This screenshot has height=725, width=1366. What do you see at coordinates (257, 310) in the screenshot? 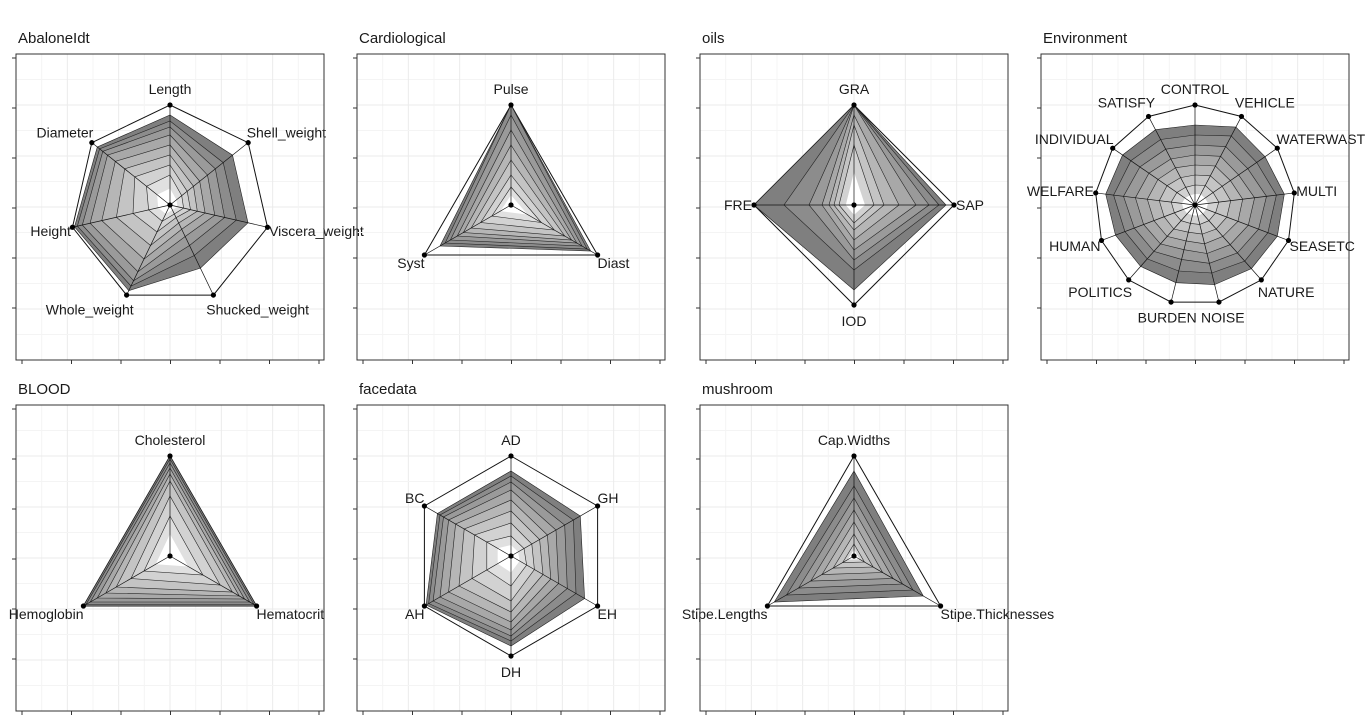
I see `variable-label: Shucked_weight` at bounding box center [257, 310].